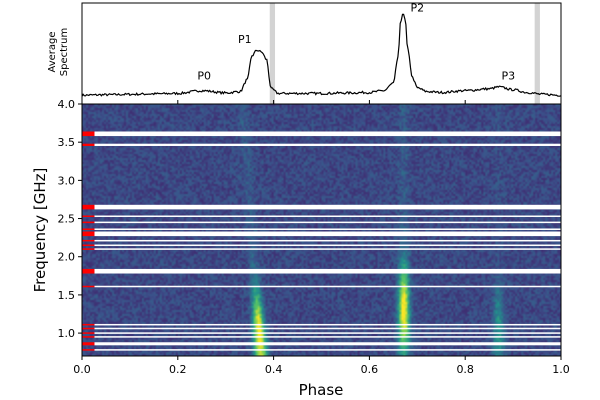 This screenshot has height=400, width=600. Describe the element at coordinates (67, 104) in the screenshot. I see `y-tick-label: 4.0` at that location.